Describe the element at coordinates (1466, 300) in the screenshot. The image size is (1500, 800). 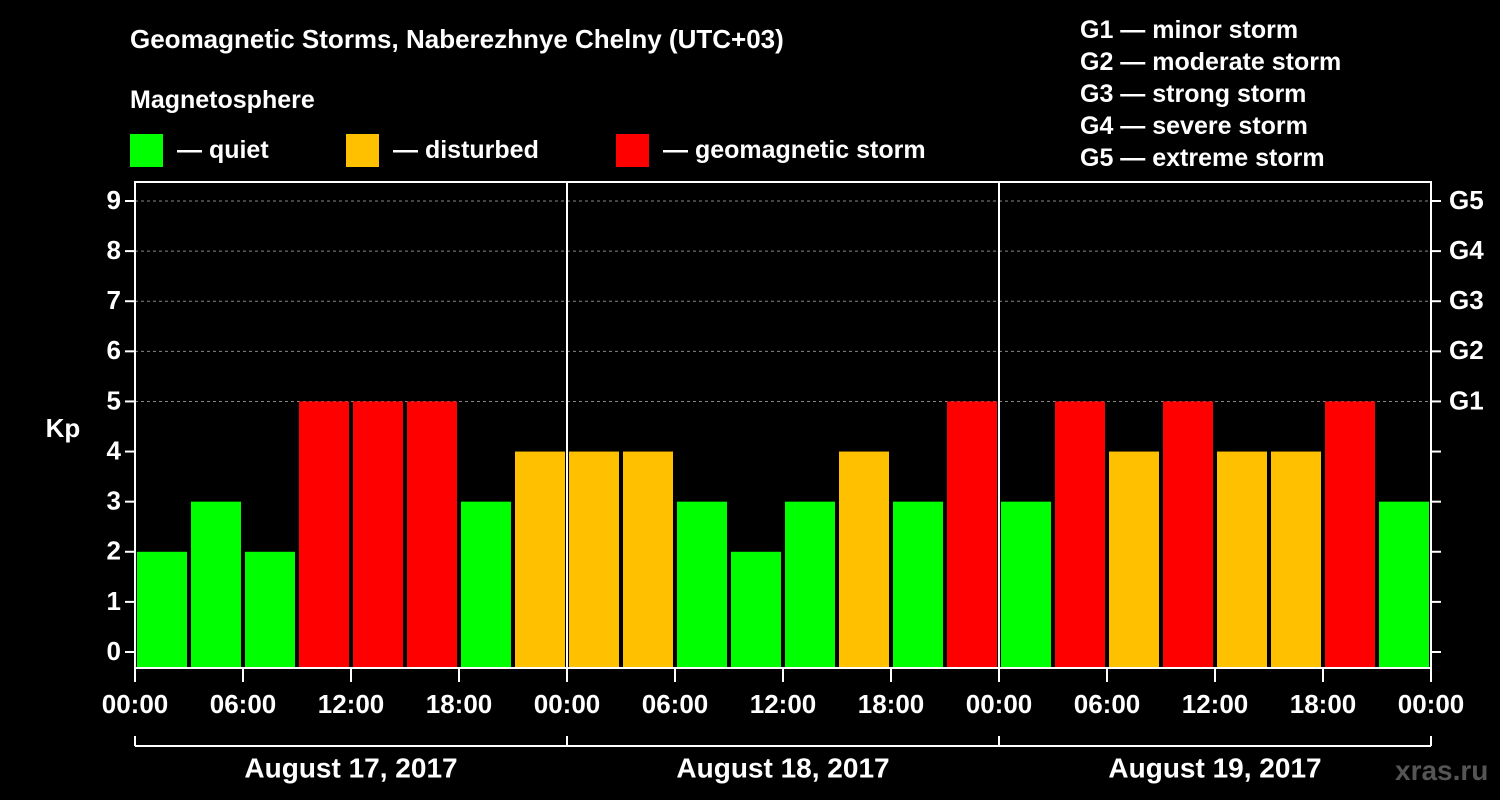
I see `g-scale-label-g3: G3` at that location.